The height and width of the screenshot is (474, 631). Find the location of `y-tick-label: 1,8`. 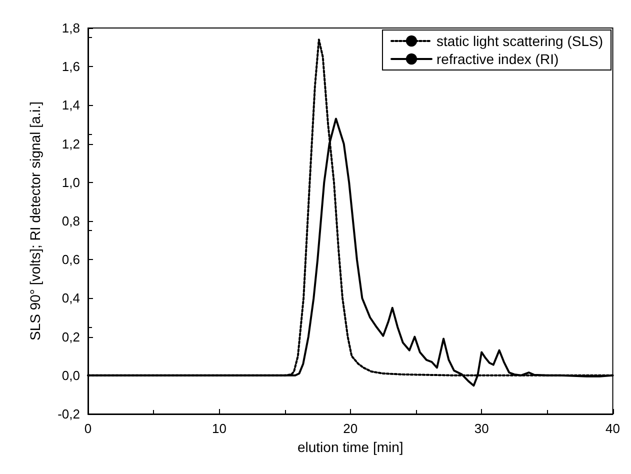

y-tick-label: 1,8 is located at coordinates (71, 28).